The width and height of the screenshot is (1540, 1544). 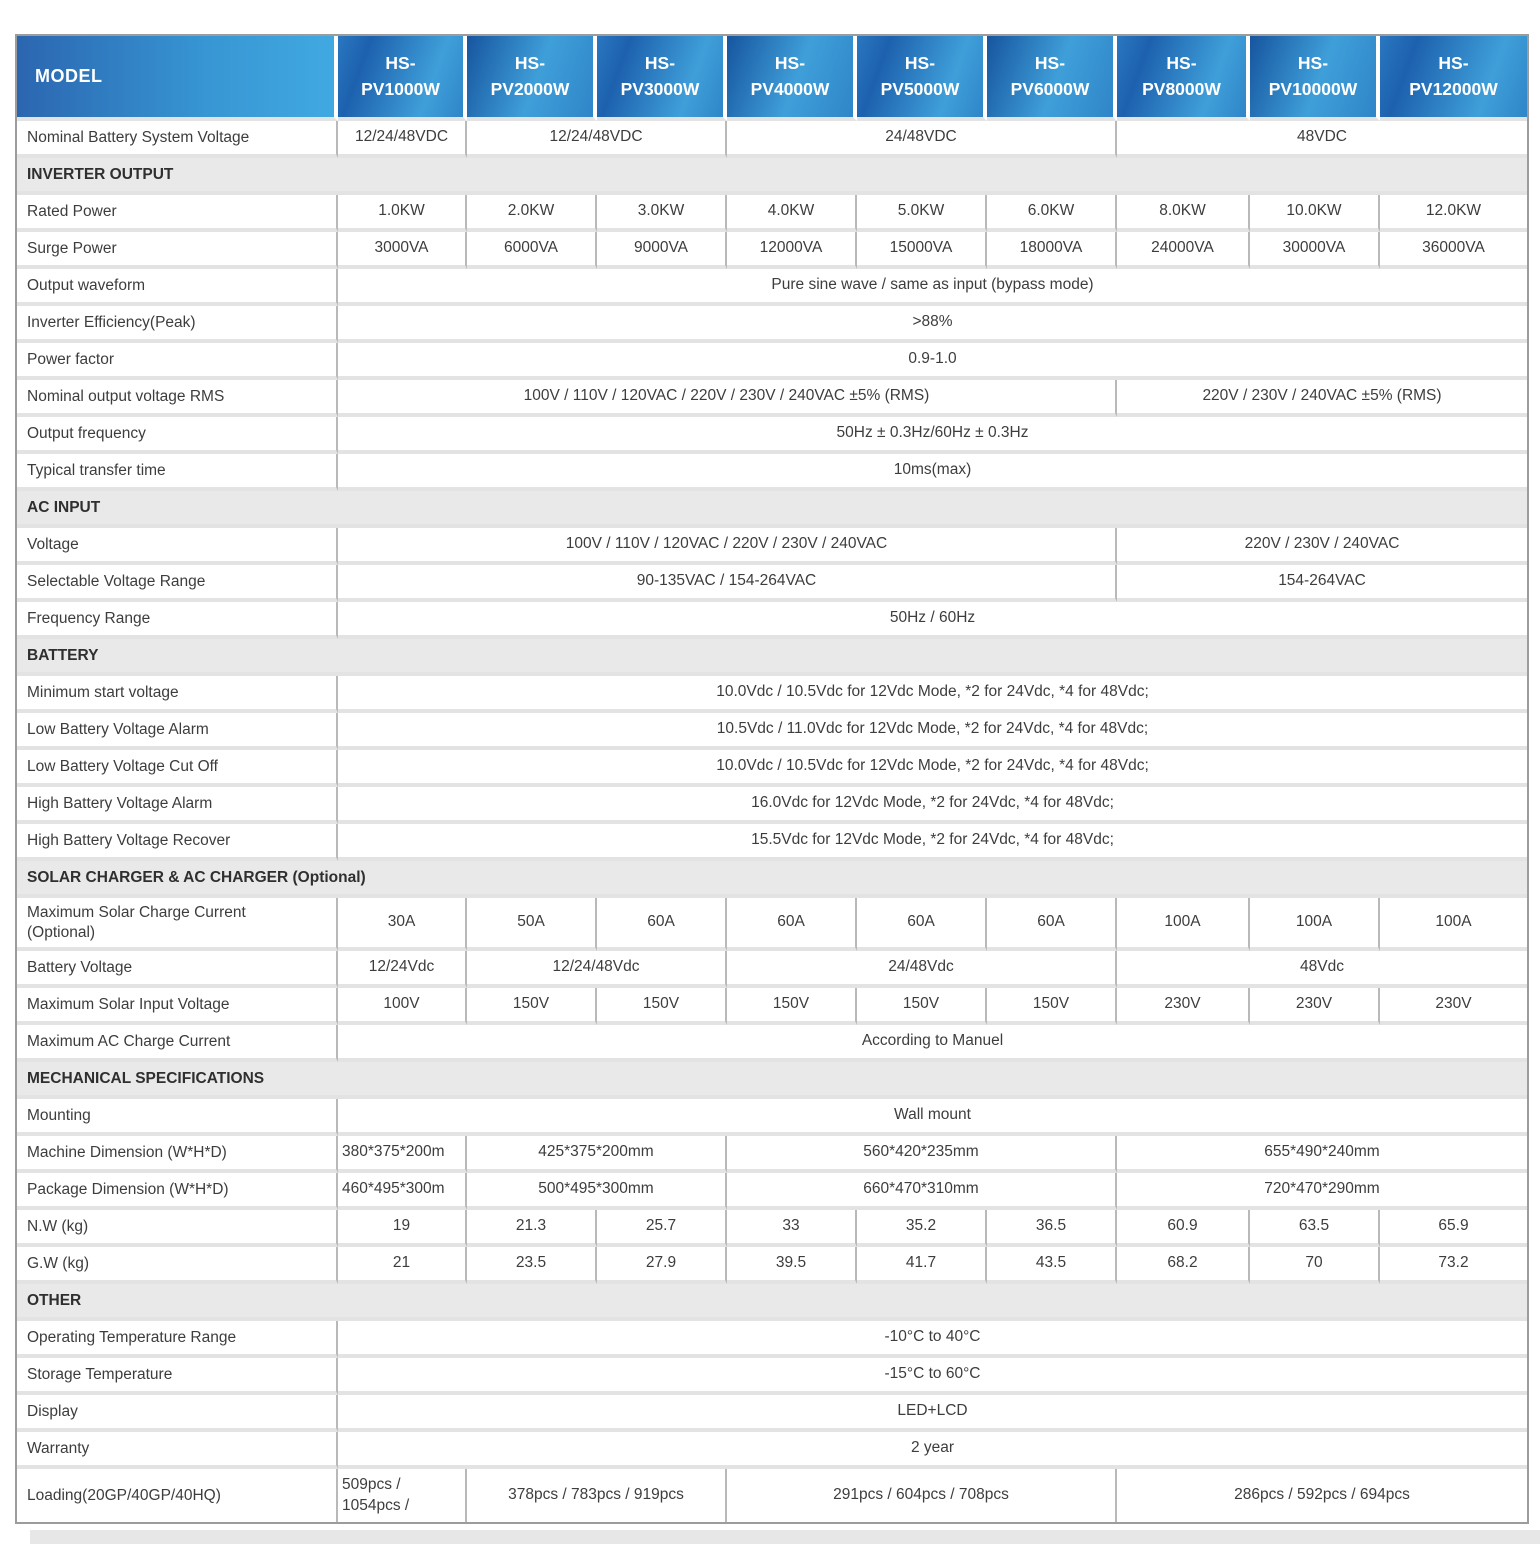 I want to click on spec-value-cell: 6.0KW, so click(x=1052, y=213).